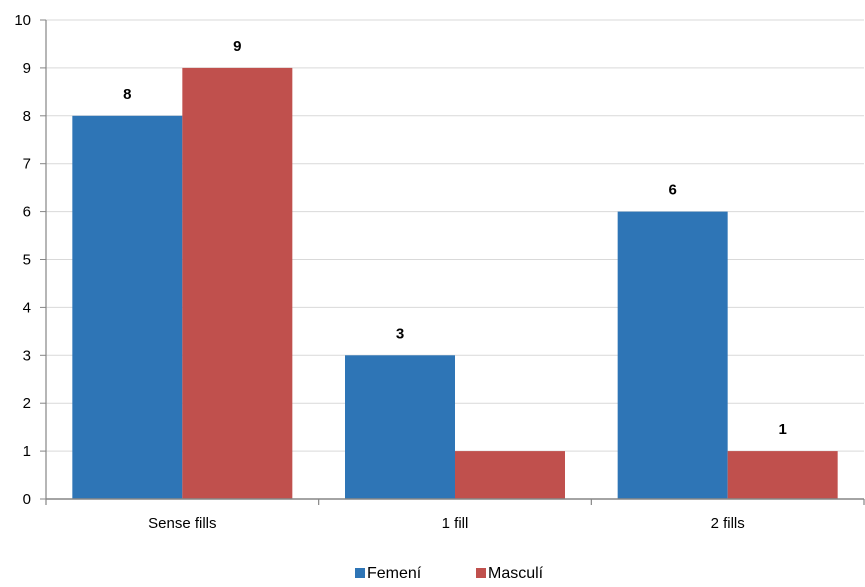 The width and height of the screenshot is (865, 587). What do you see at coordinates (27, 164) in the screenshot?
I see `y-tick-label: 7` at bounding box center [27, 164].